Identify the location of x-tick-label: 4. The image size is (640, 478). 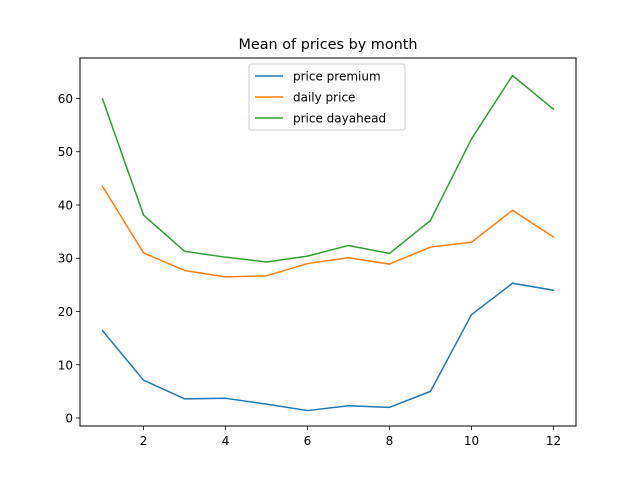
(226, 441).